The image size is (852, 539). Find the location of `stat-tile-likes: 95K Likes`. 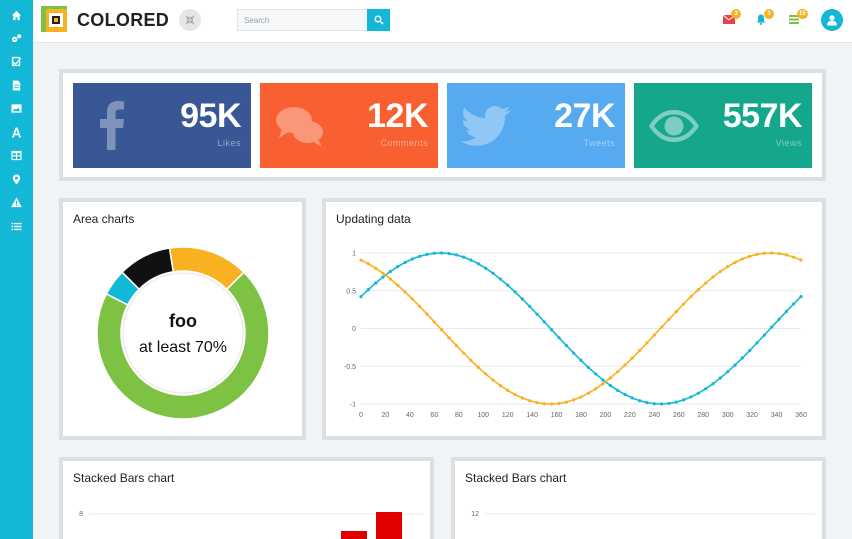

stat-tile-likes: 95K Likes is located at coordinates (162, 125).